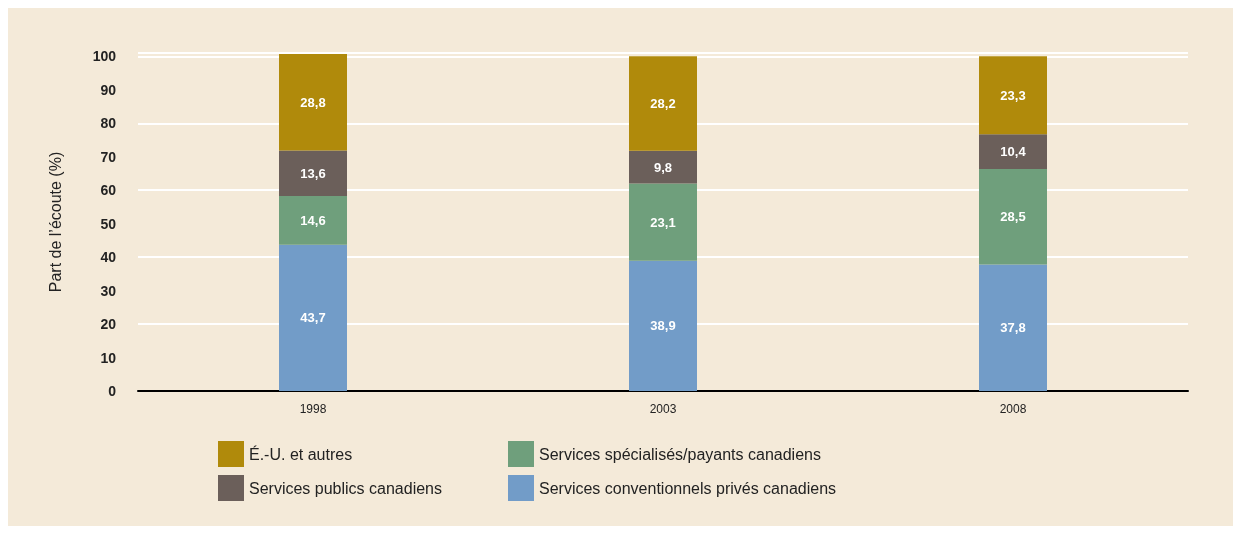 This screenshot has height=534, width=1241. What do you see at coordinates (108, 223) in the screenshot?
I see `y-tick-label: 50` at bounding box center [108, 223].